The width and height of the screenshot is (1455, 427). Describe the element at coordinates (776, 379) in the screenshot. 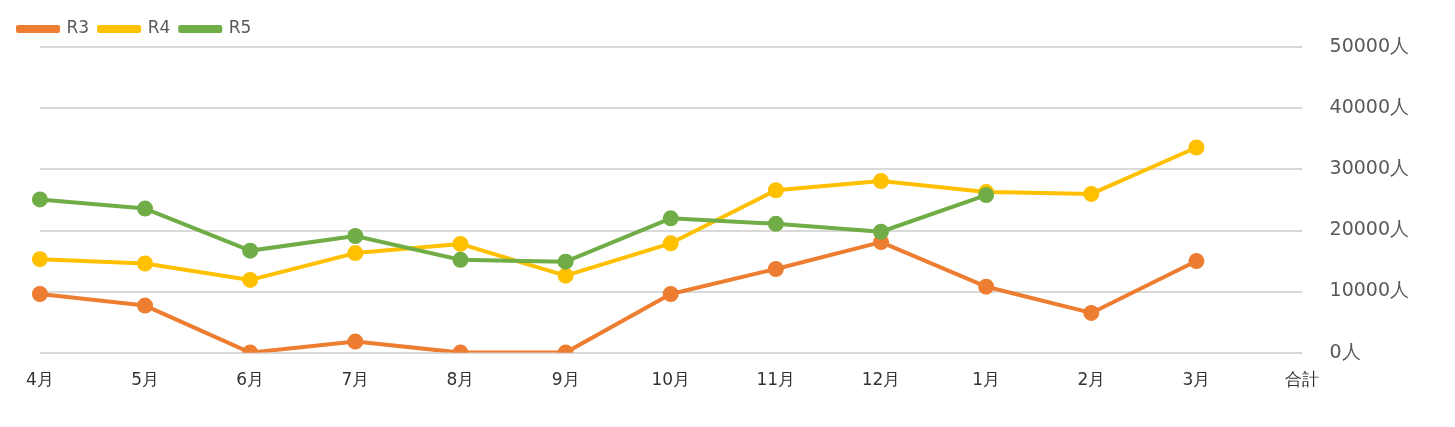

I see `x-tick-label: 11月` at that location.